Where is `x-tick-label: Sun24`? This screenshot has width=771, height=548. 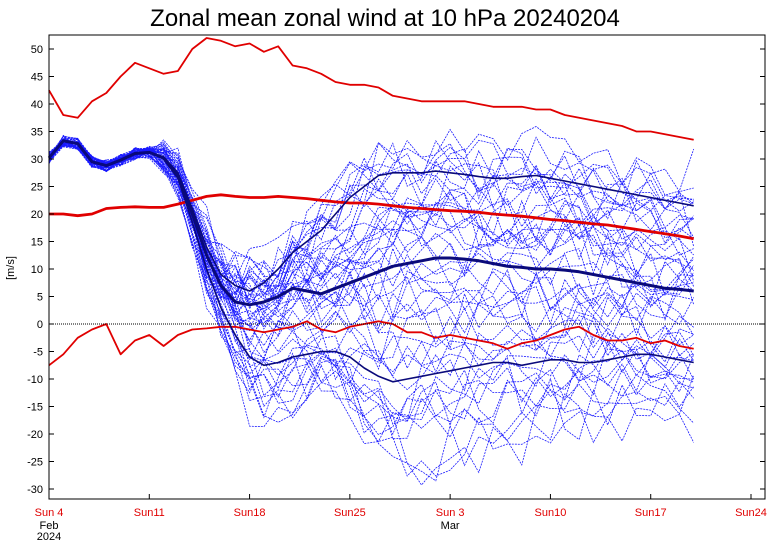 x-tick-label: Sun24 is located at coordinates (751, 513).